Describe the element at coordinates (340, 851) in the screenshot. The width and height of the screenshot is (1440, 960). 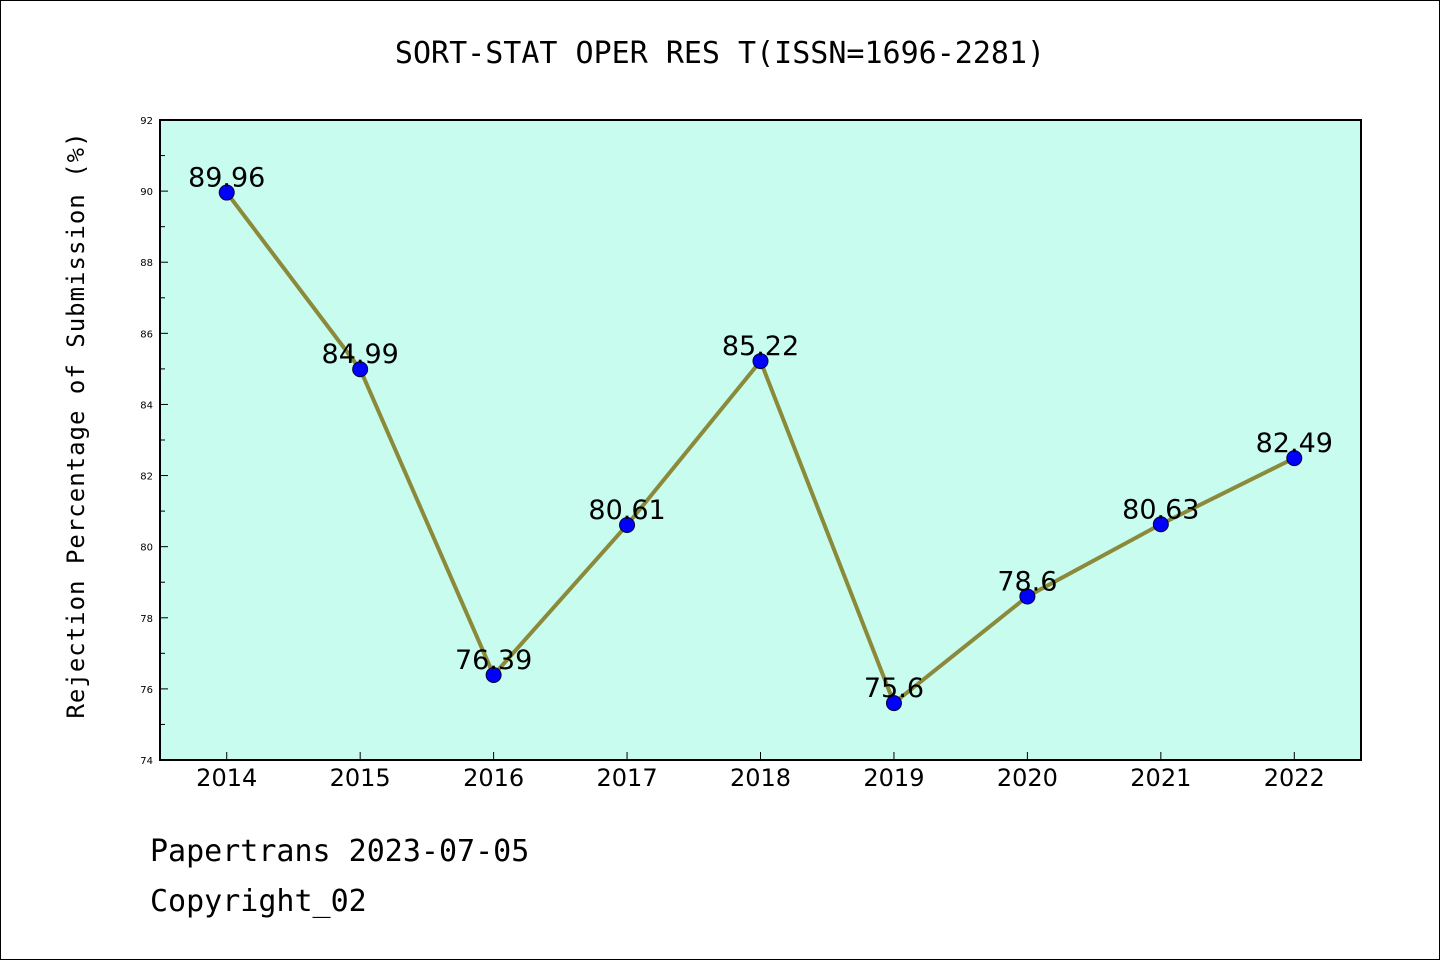
I see `footer-date: Papertrans 2023-07-05` at that location.